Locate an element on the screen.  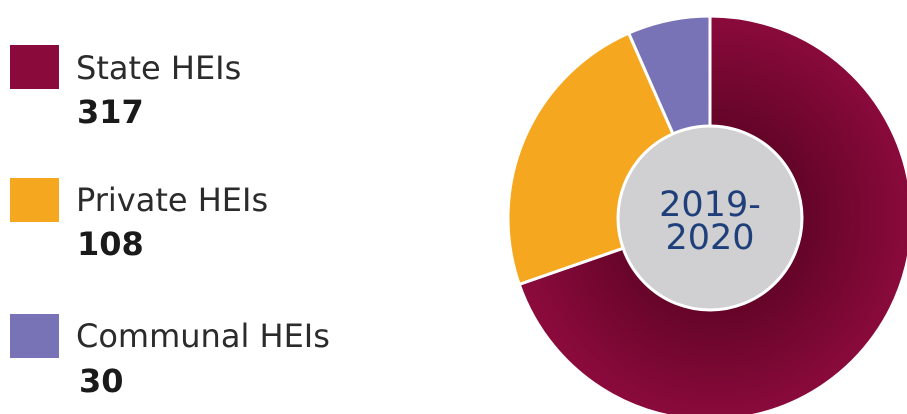
legend-value-private: 108 is located at coordinates (110, 244).